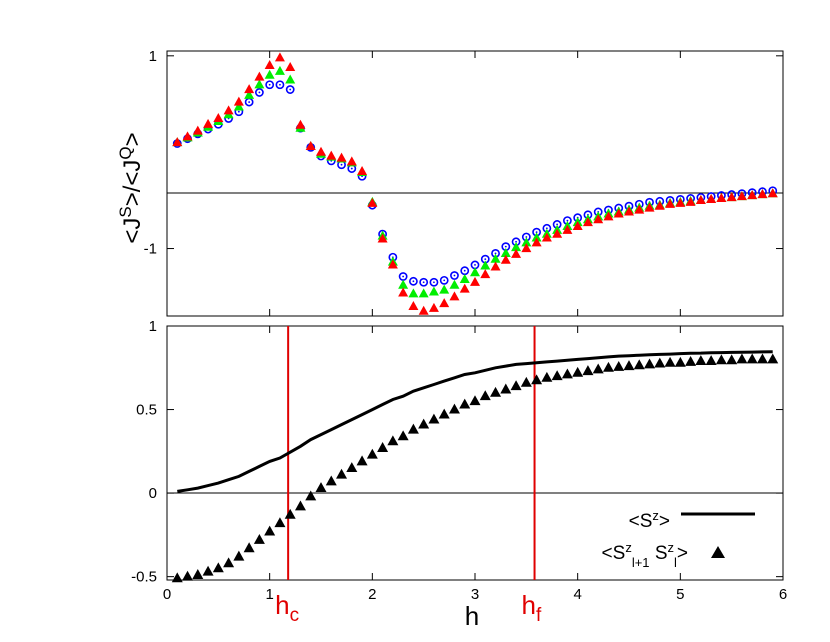 The image size is (830, 642). Describe the element at coordinates (577, 594) in the screenshot. I see `bottom-x-tick-label: 4` at that location.